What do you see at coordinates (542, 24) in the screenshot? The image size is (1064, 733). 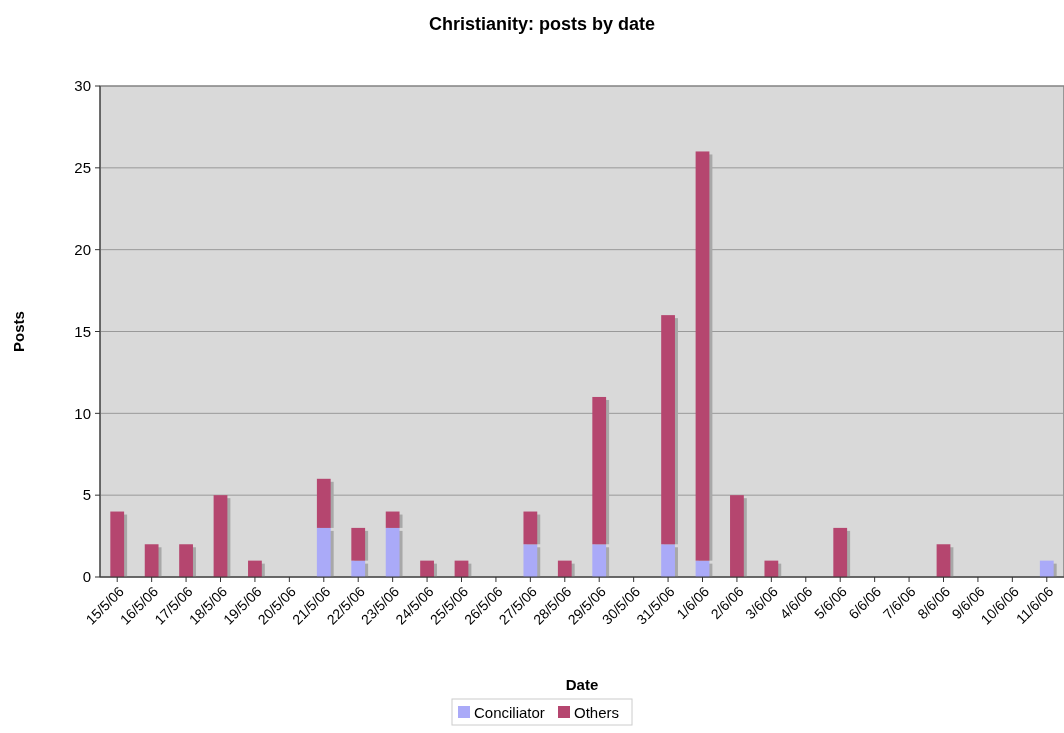 I see `chart-title: Christianity: posts by date` at bounding box center [542, 24].